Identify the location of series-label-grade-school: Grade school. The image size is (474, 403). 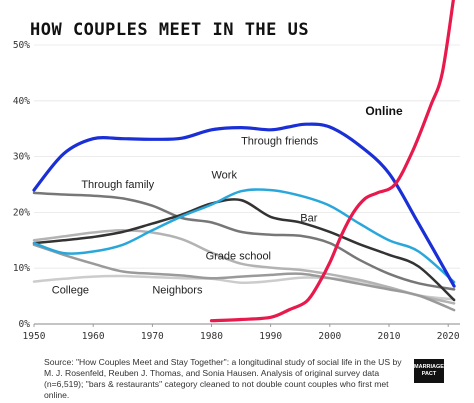
(238, 256).